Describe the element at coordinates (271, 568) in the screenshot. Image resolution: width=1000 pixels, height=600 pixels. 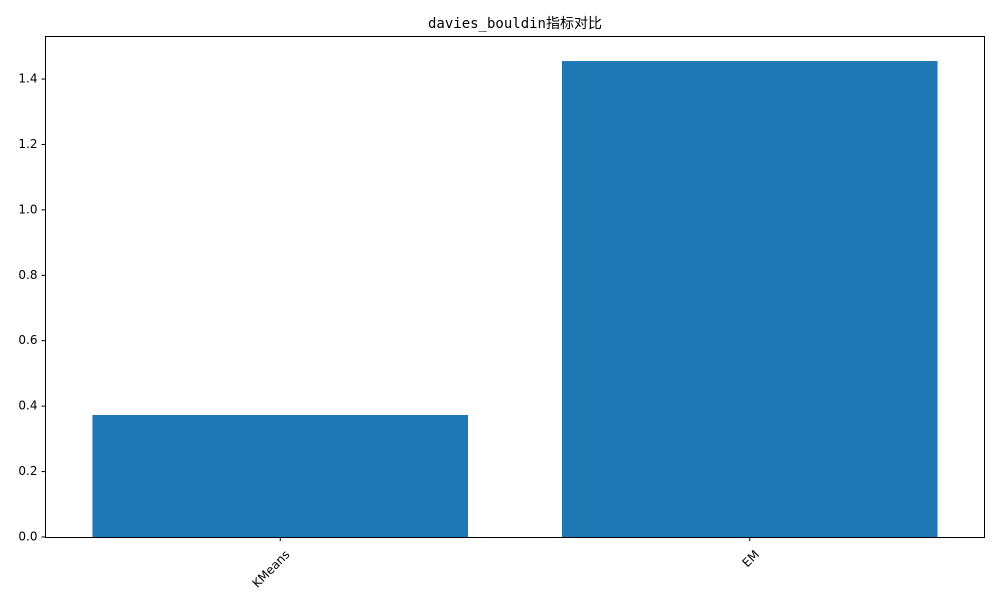
I see `x-tick-label: KMeans` at that location.